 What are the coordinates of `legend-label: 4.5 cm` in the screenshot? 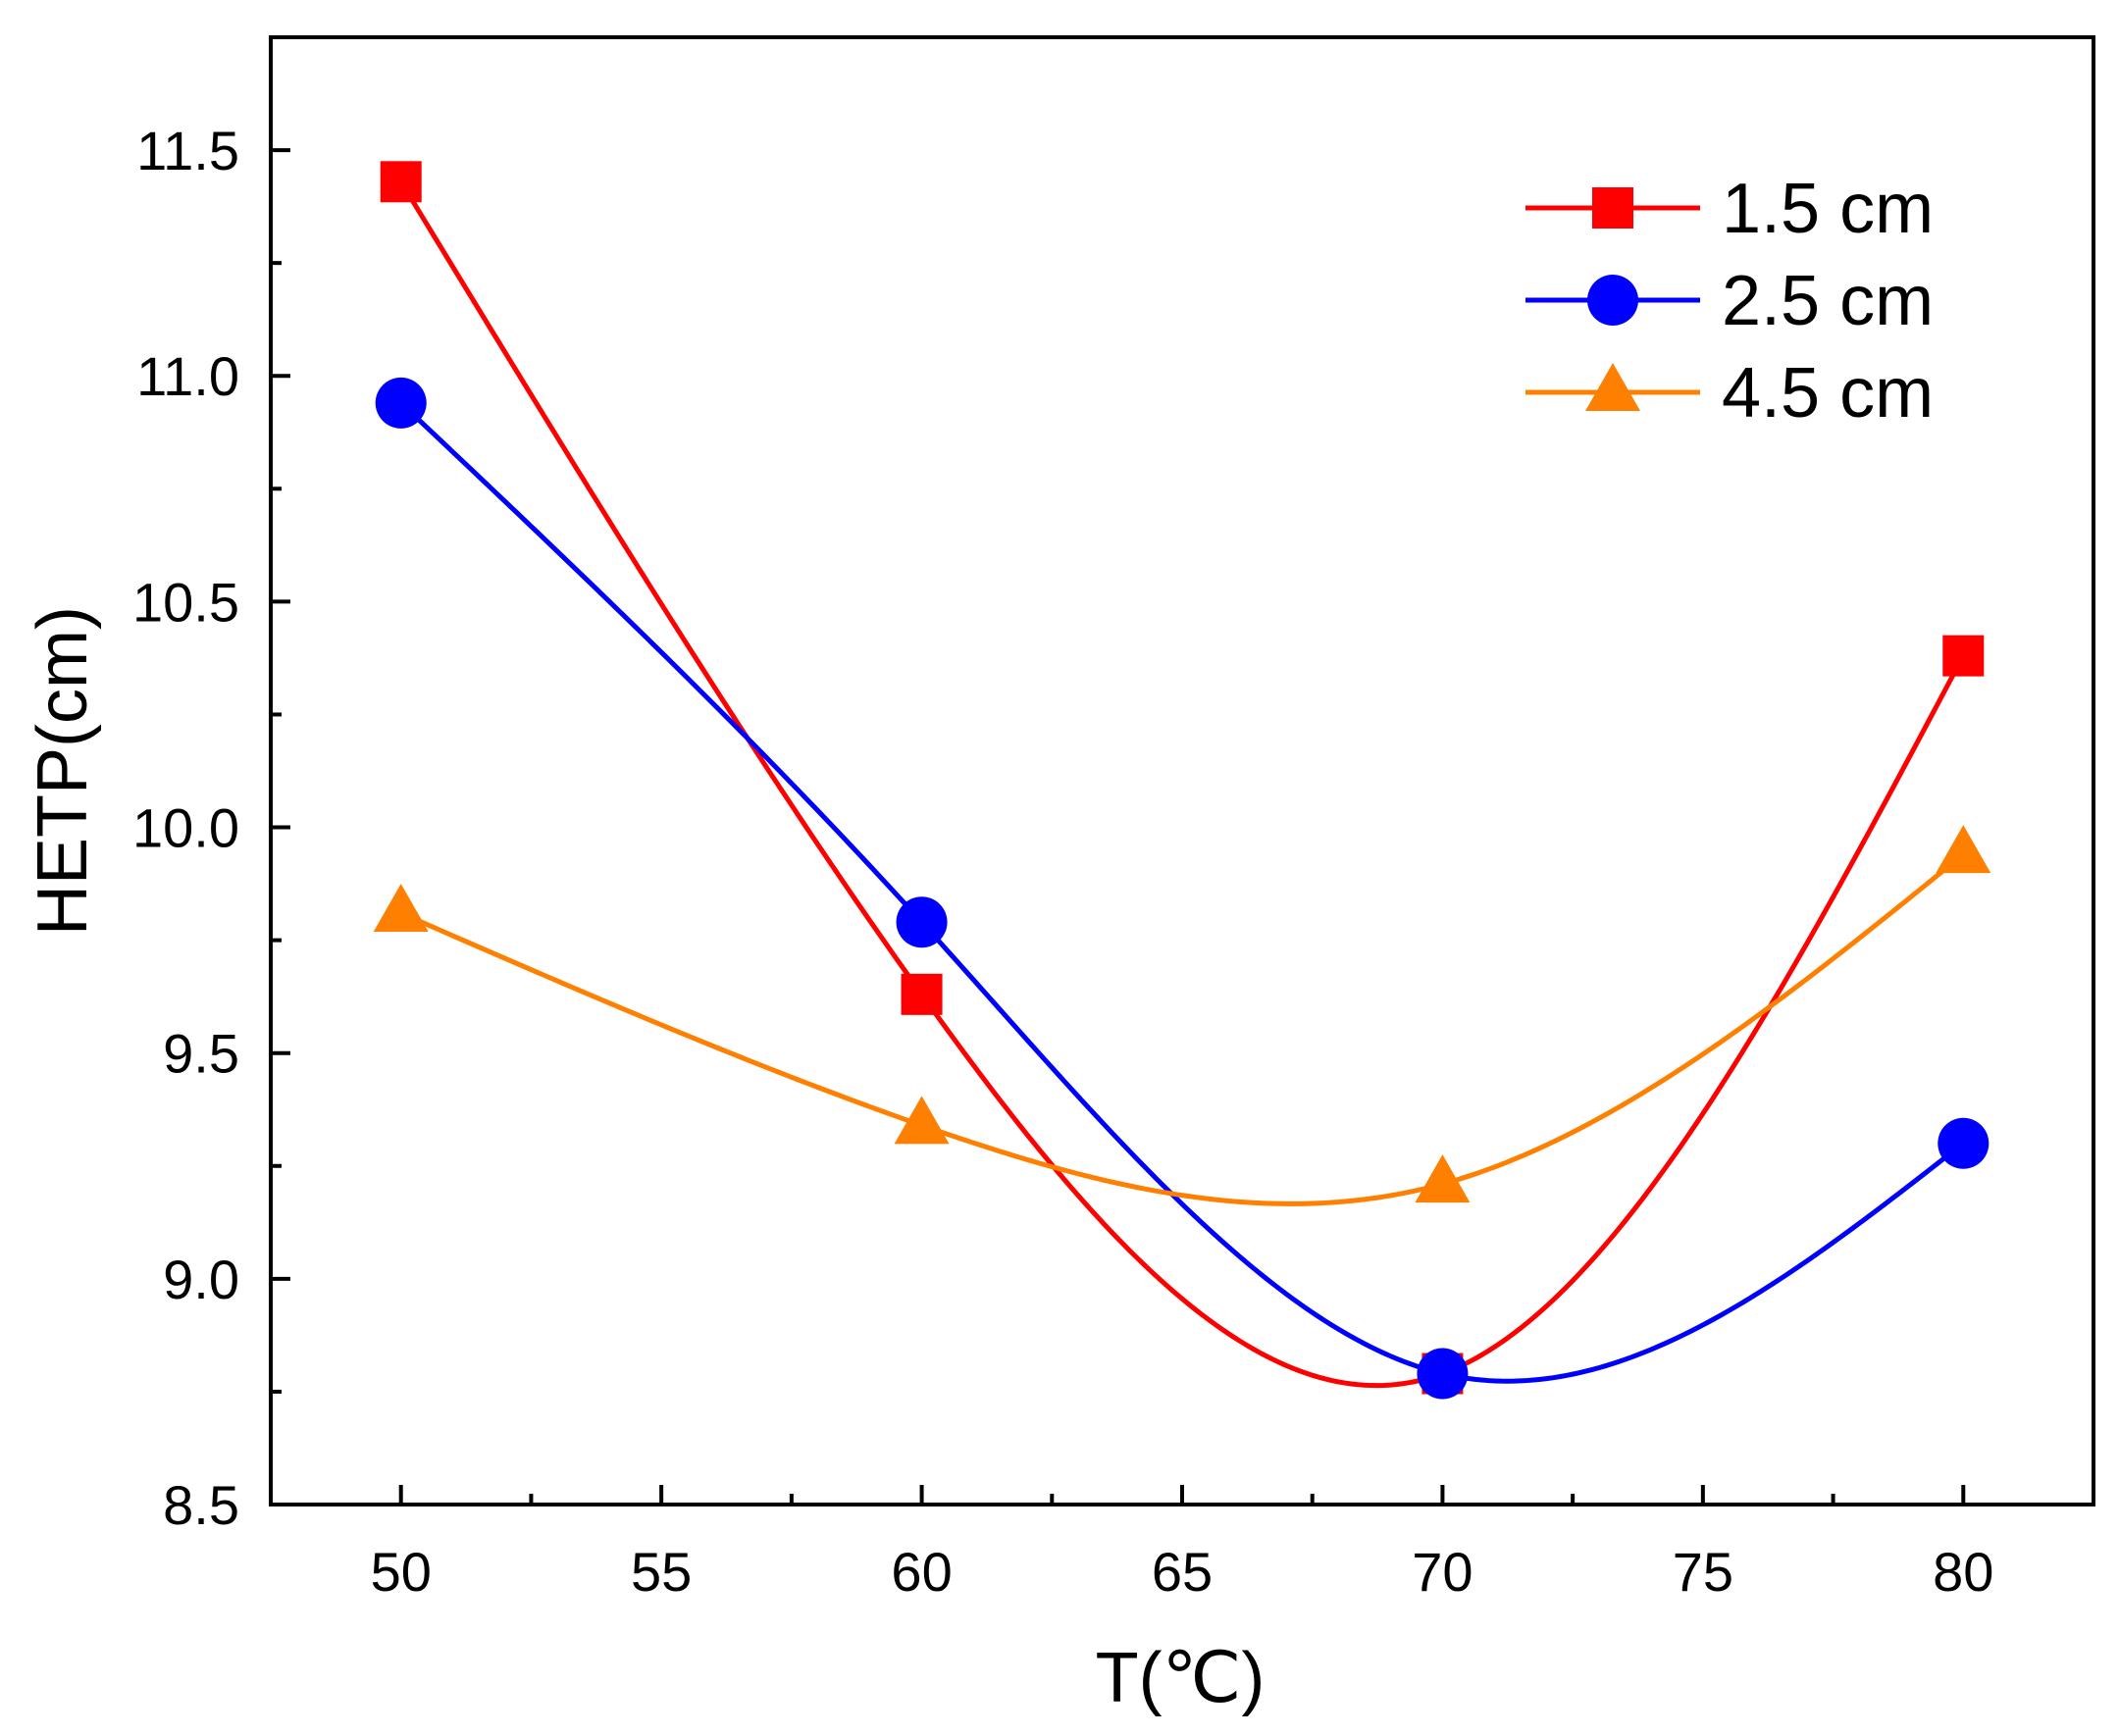 It's located at (1828, 394).